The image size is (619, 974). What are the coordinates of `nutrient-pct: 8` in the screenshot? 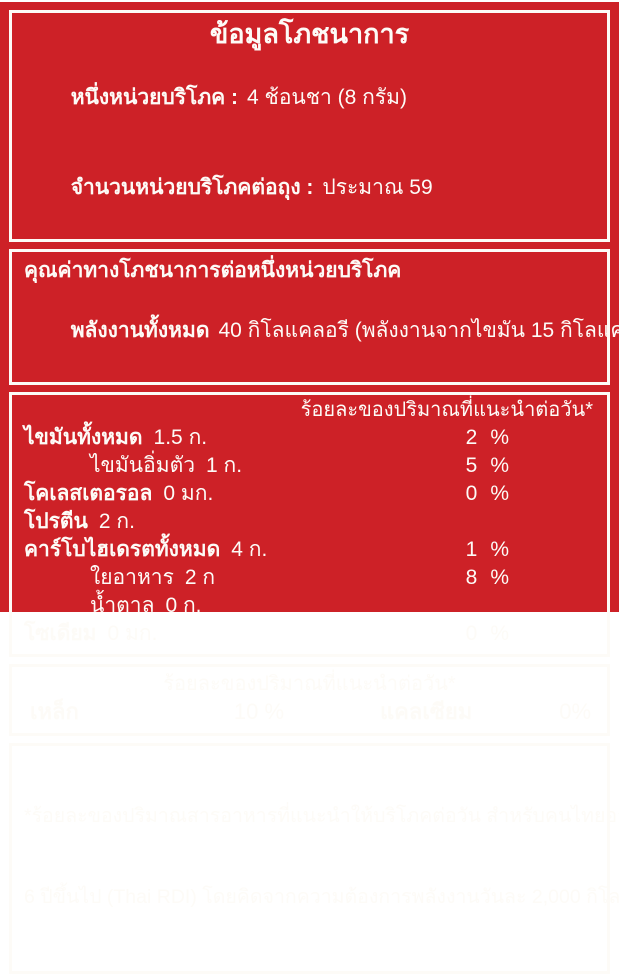 It's located at (471, 577).